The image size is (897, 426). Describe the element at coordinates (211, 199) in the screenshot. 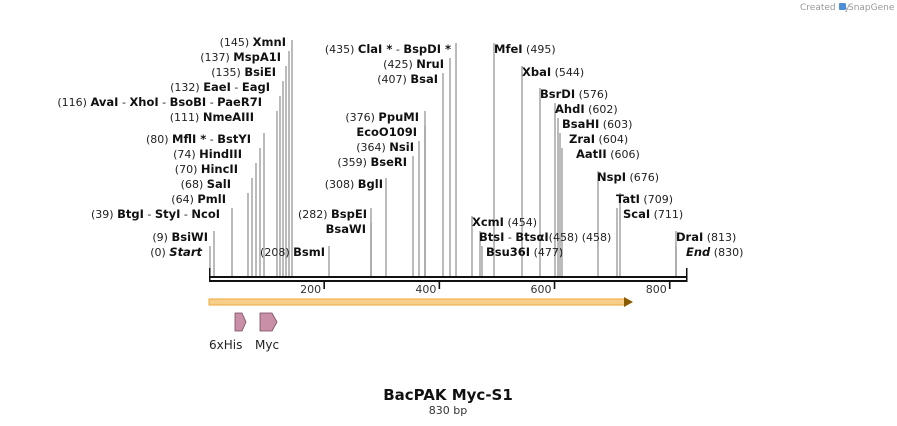

I see `site-enzyme-name: PmlI` at that location.